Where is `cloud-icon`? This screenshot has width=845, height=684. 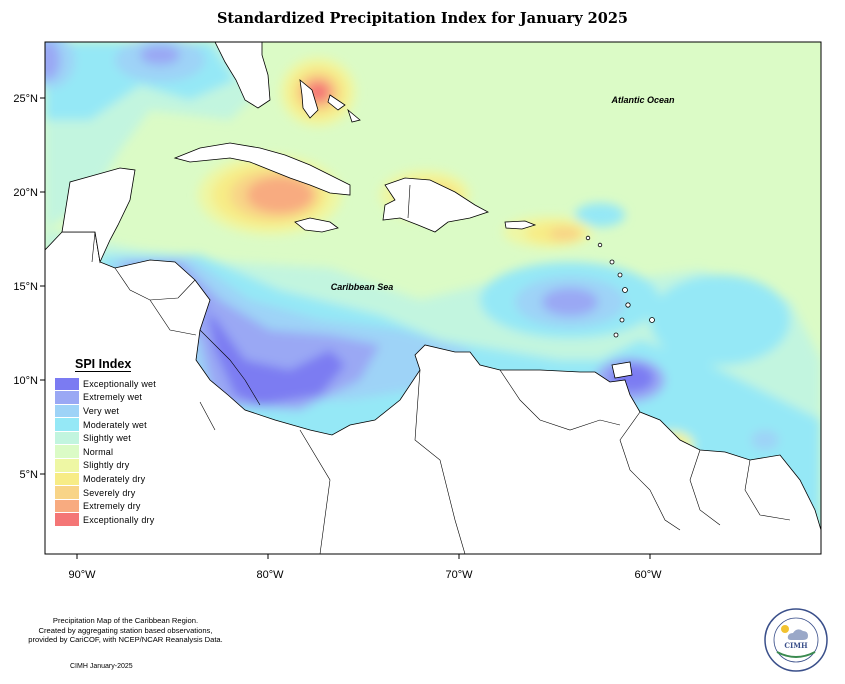
cloud-icon is located at coordinates (797, 634).